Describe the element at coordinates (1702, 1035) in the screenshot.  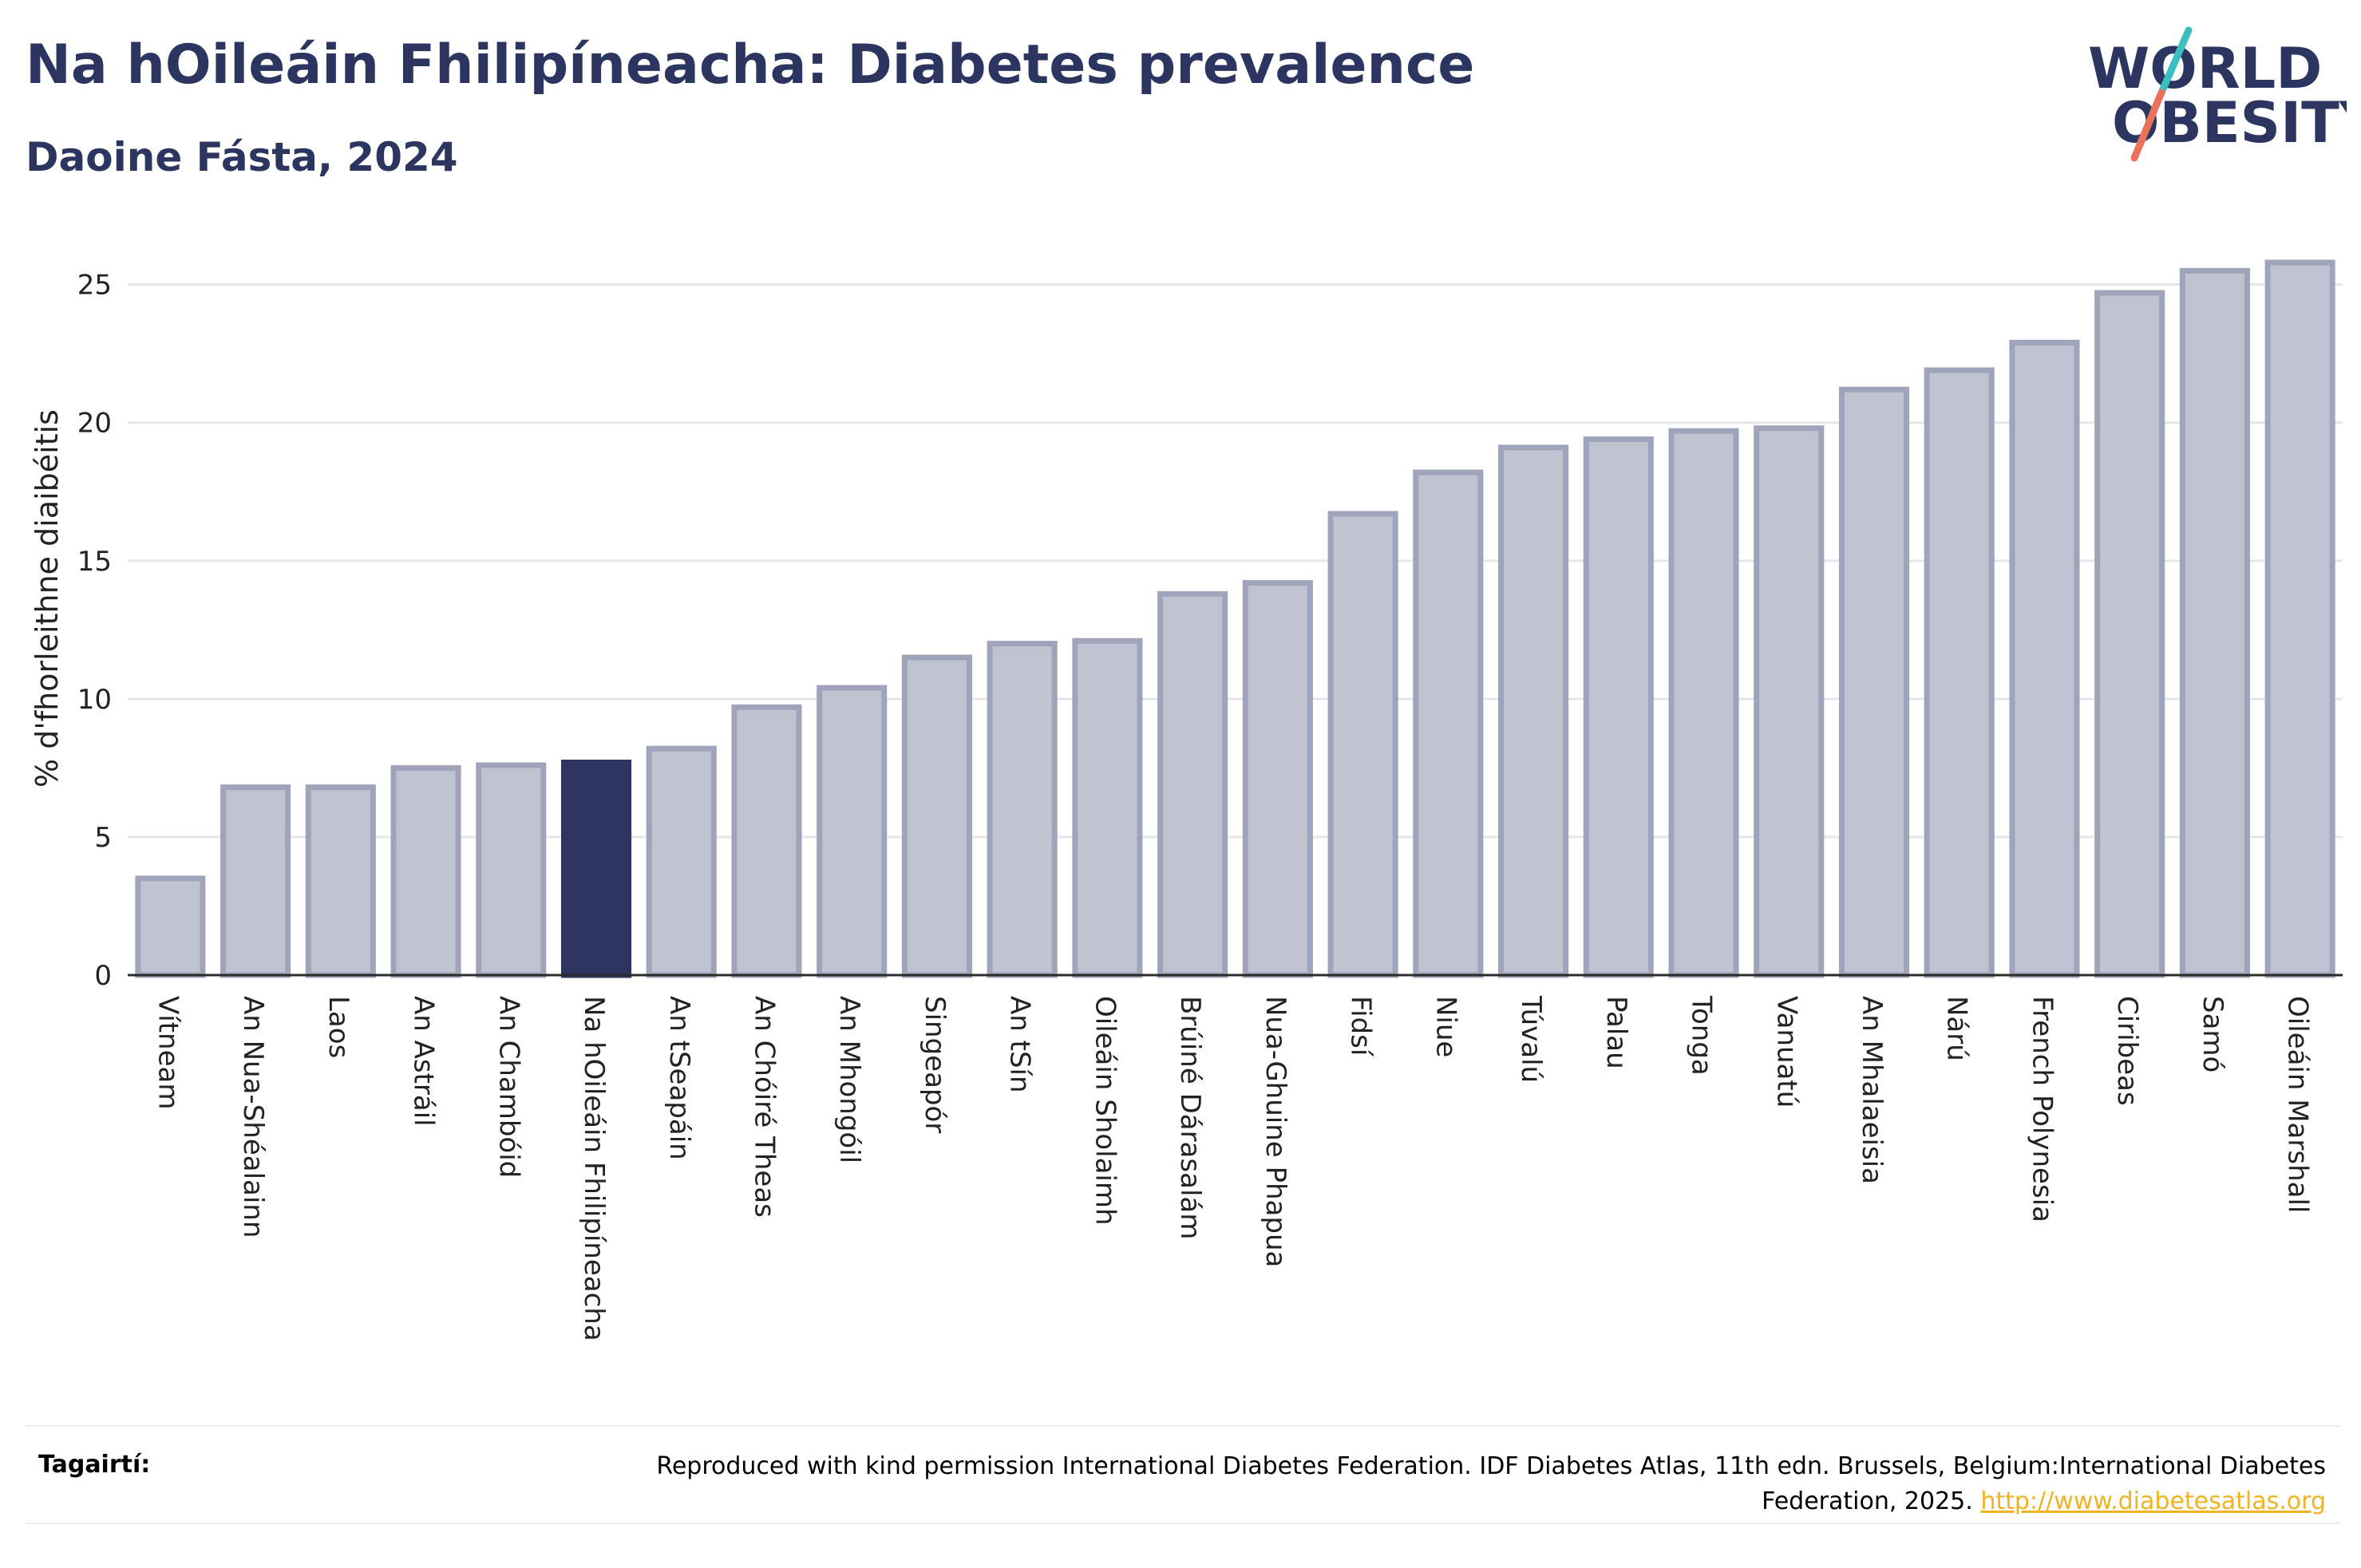
I see `x-tick-label: Tonga` at that location.